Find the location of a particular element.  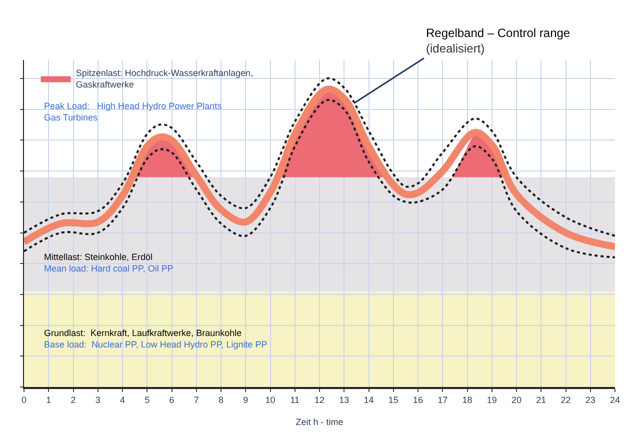

x-tick-label: 13 is located at coordinates (344, 399).